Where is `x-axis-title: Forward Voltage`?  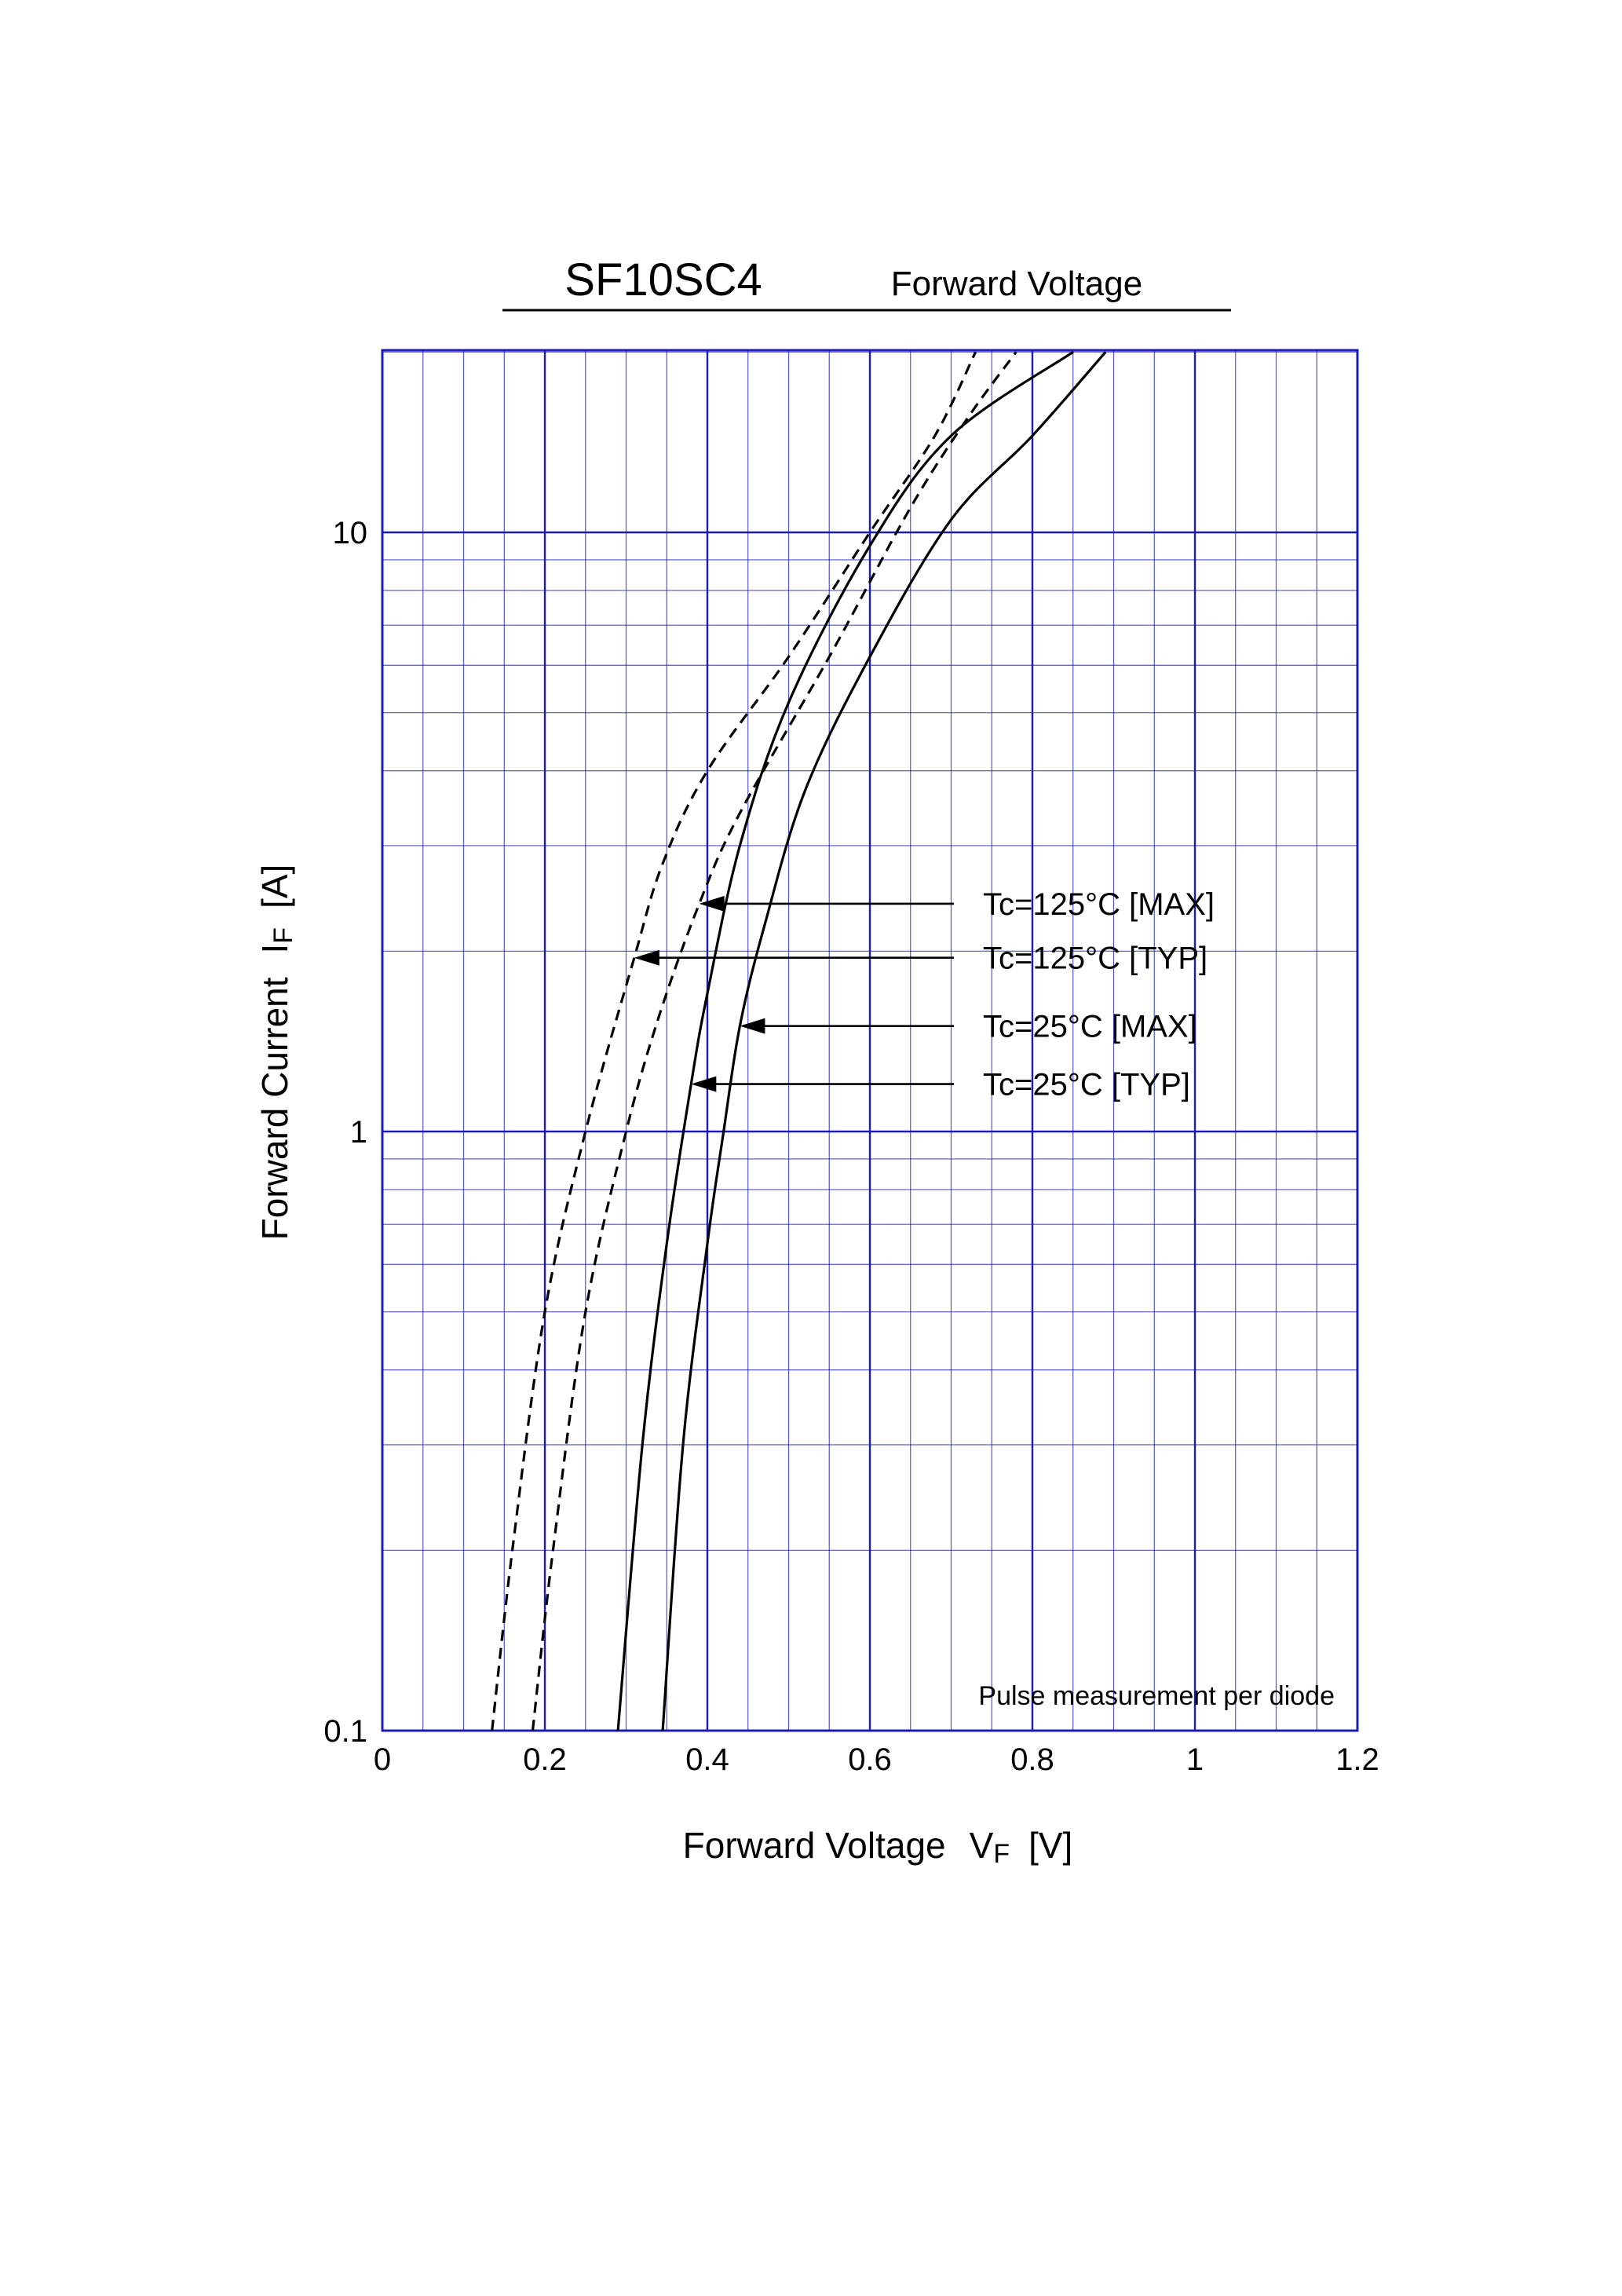 x-axis-title: Forward Voltage is located at coordinates (815, 1846).